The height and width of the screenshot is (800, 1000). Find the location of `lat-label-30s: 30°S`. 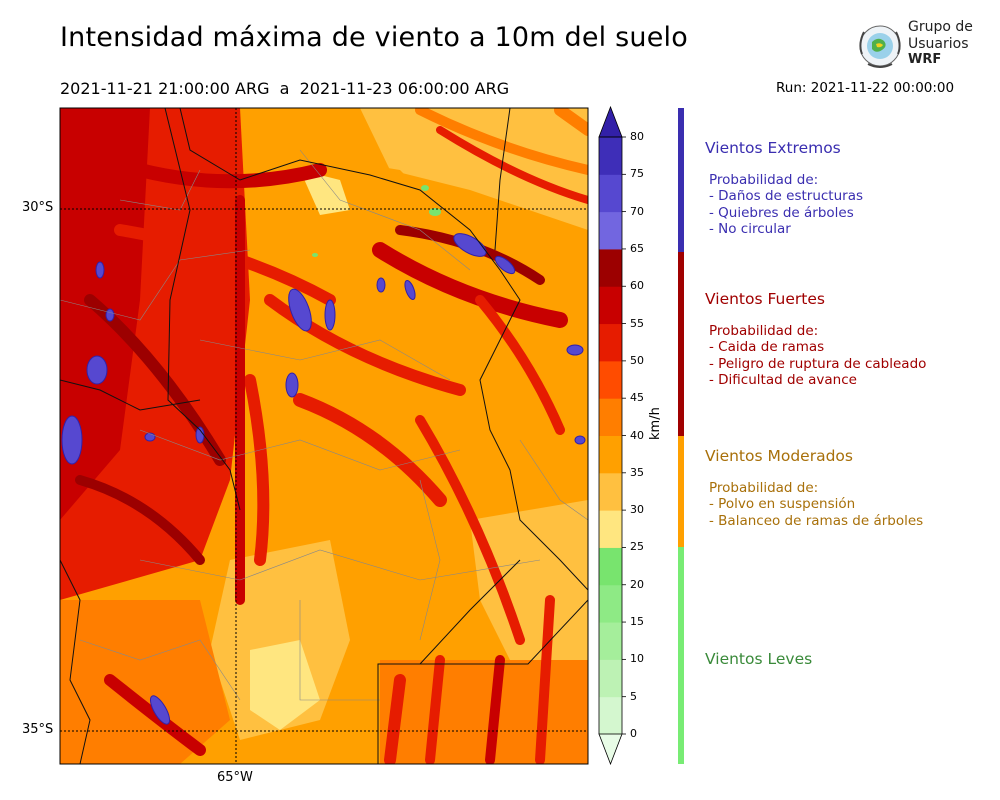

lat-label-30s: 30°S is located at coordinates (38, 207).